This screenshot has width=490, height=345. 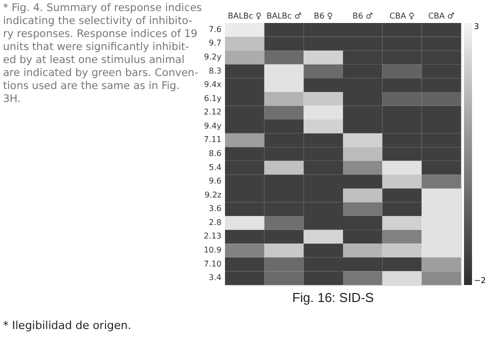 What do you see at coordinates (323, 16) in the screenshot?
I see `x-tick-label: B6 ♀` at bounding box center [323, 16].